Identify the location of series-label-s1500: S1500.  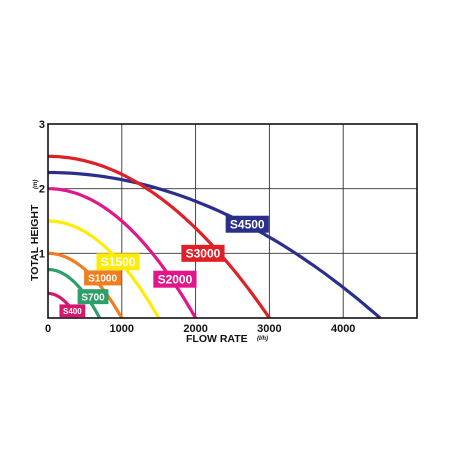
(118, 262).